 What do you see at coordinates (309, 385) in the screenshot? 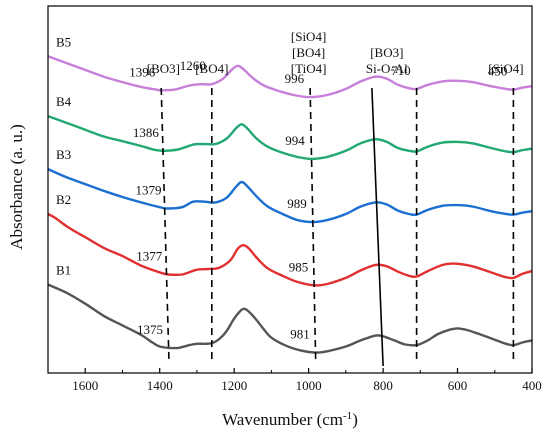
I see `x-tick-label-1000: 1000` at bounding box center [309, 385].